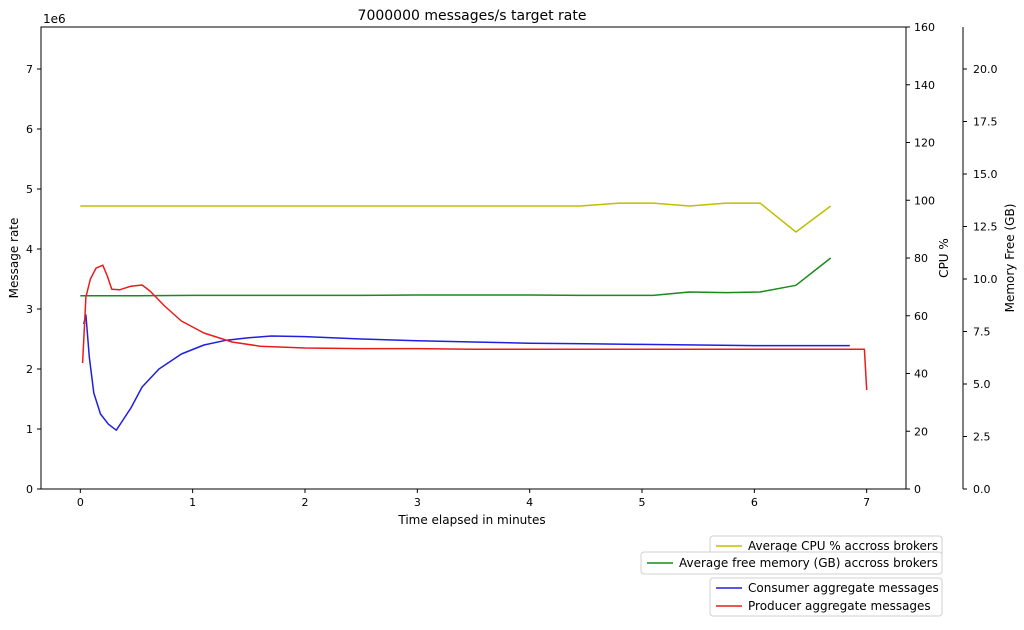  I want to click on cpu-tick-label: 80, so click(921, 258).